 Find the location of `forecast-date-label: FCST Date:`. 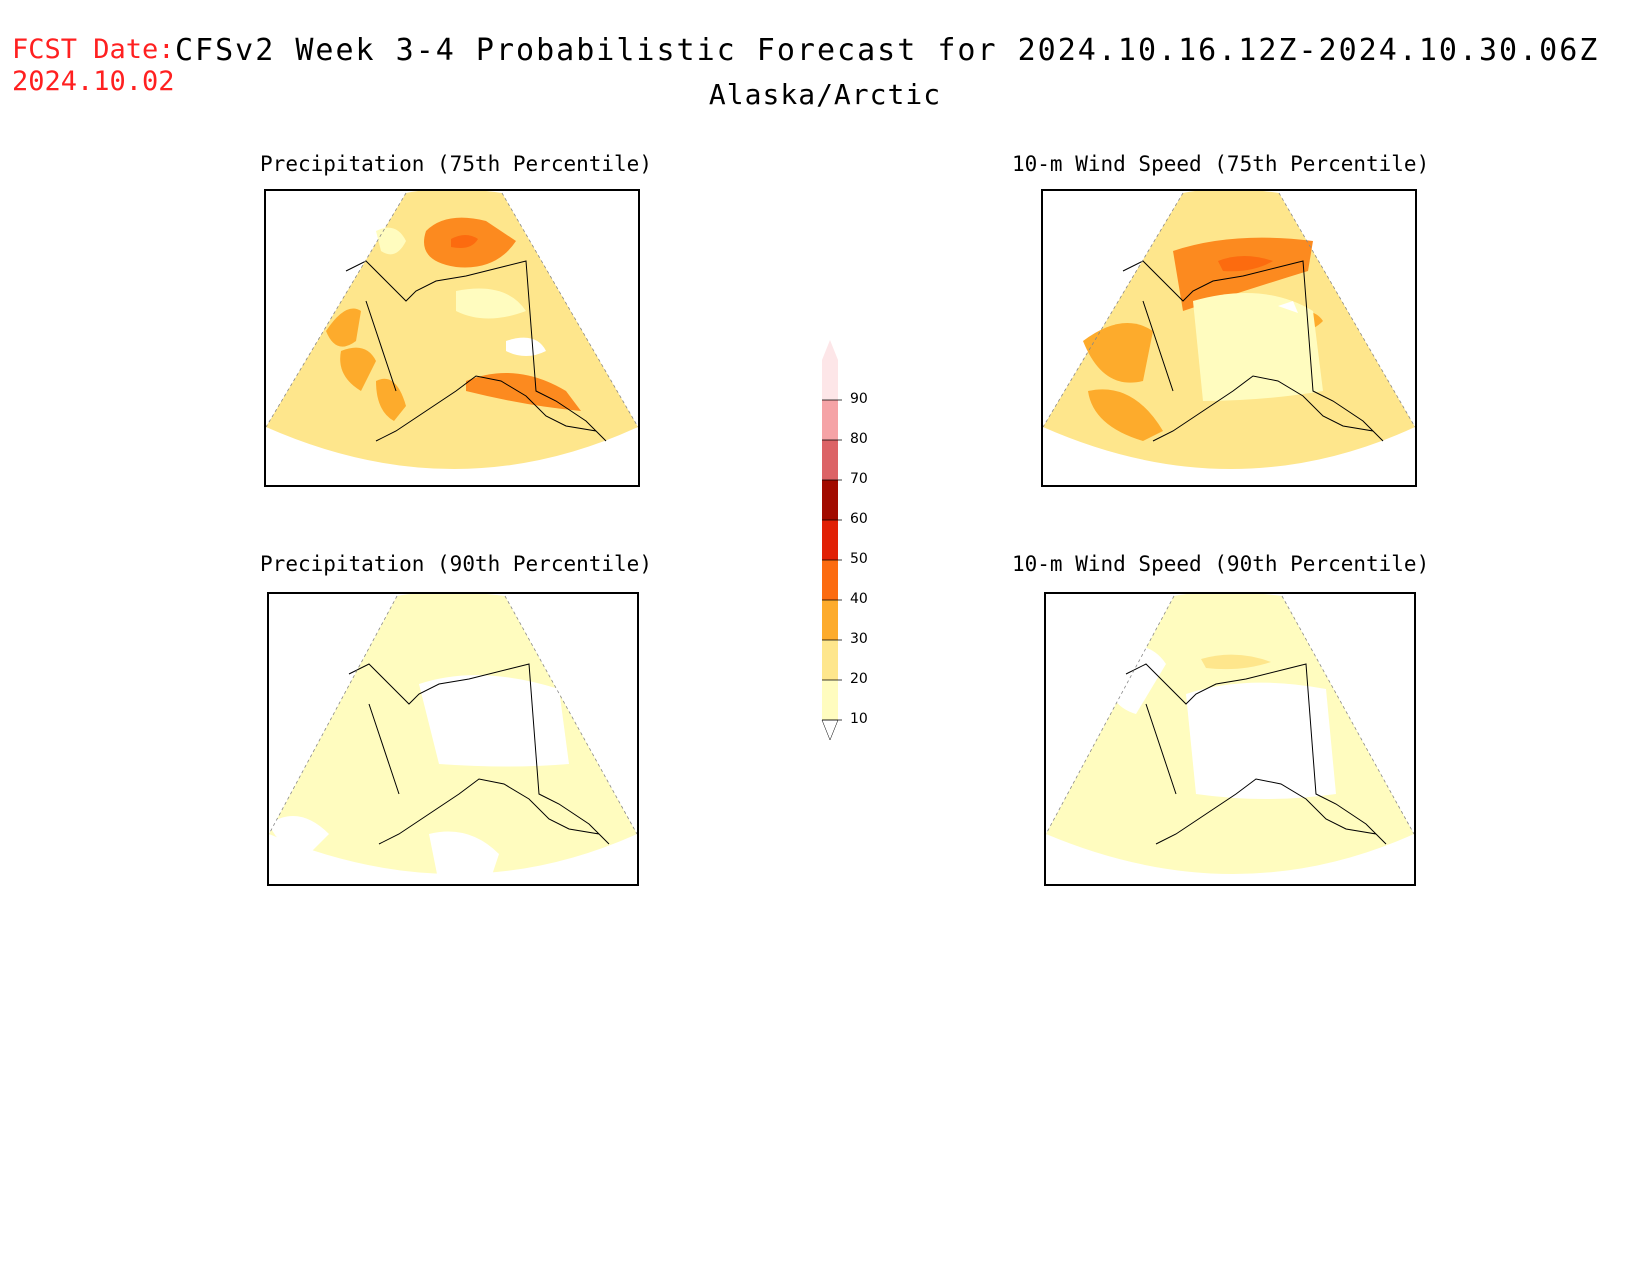

forecast-date-label: FCST Date: is located at coordinates (93, 49).